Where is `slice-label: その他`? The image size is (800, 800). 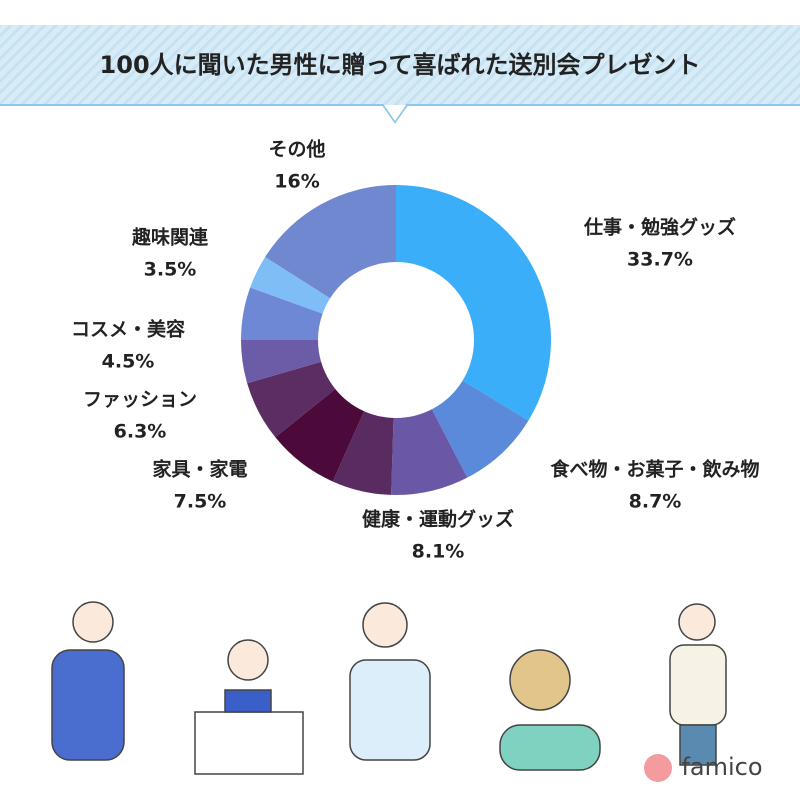 slice-label: その他 is located at coordinates (296, 149).